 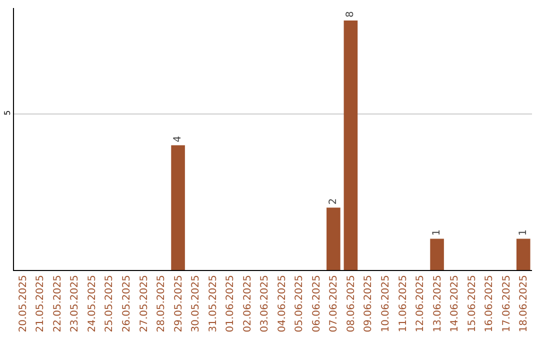 I want to click on x-tick-label: 25.05.2025, so click(x=110, y=303).